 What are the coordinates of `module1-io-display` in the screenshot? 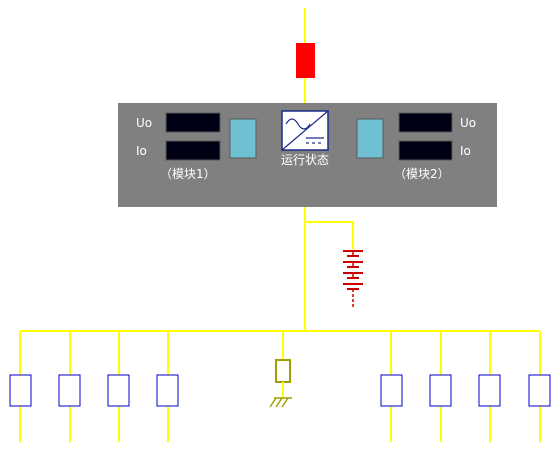 It's located at (193, 150).